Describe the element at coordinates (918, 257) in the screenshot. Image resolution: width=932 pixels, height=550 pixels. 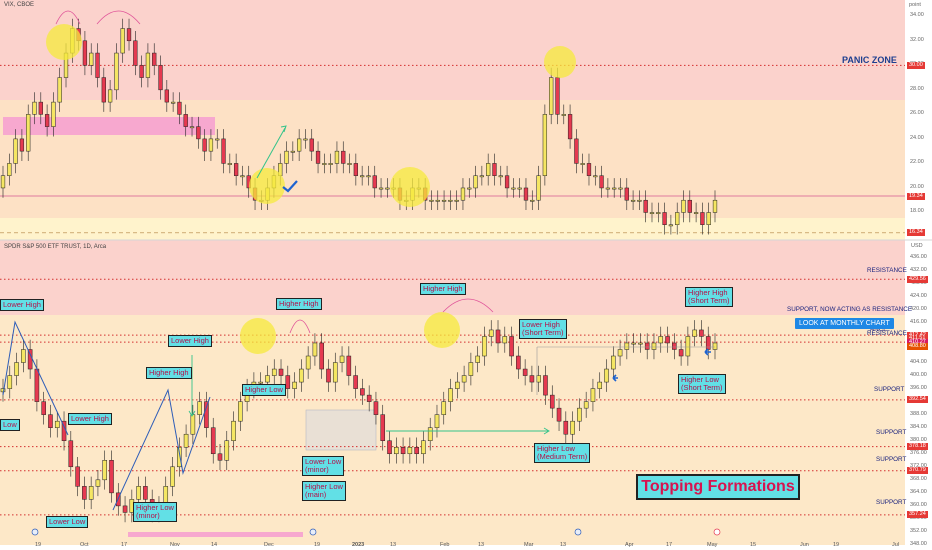
I see `spx-y-tick: 436.00` at that location.